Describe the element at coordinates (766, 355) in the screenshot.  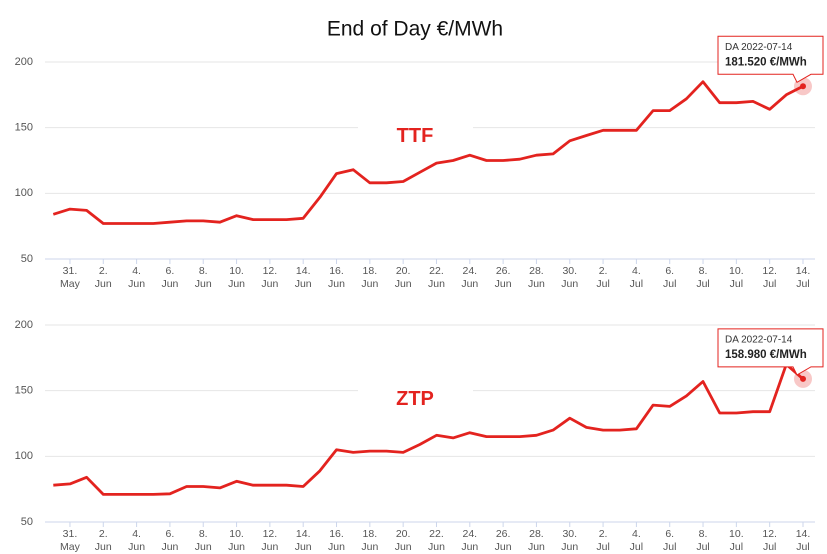
I see `tooltip-value: 158.980 €/MWh` at that location.